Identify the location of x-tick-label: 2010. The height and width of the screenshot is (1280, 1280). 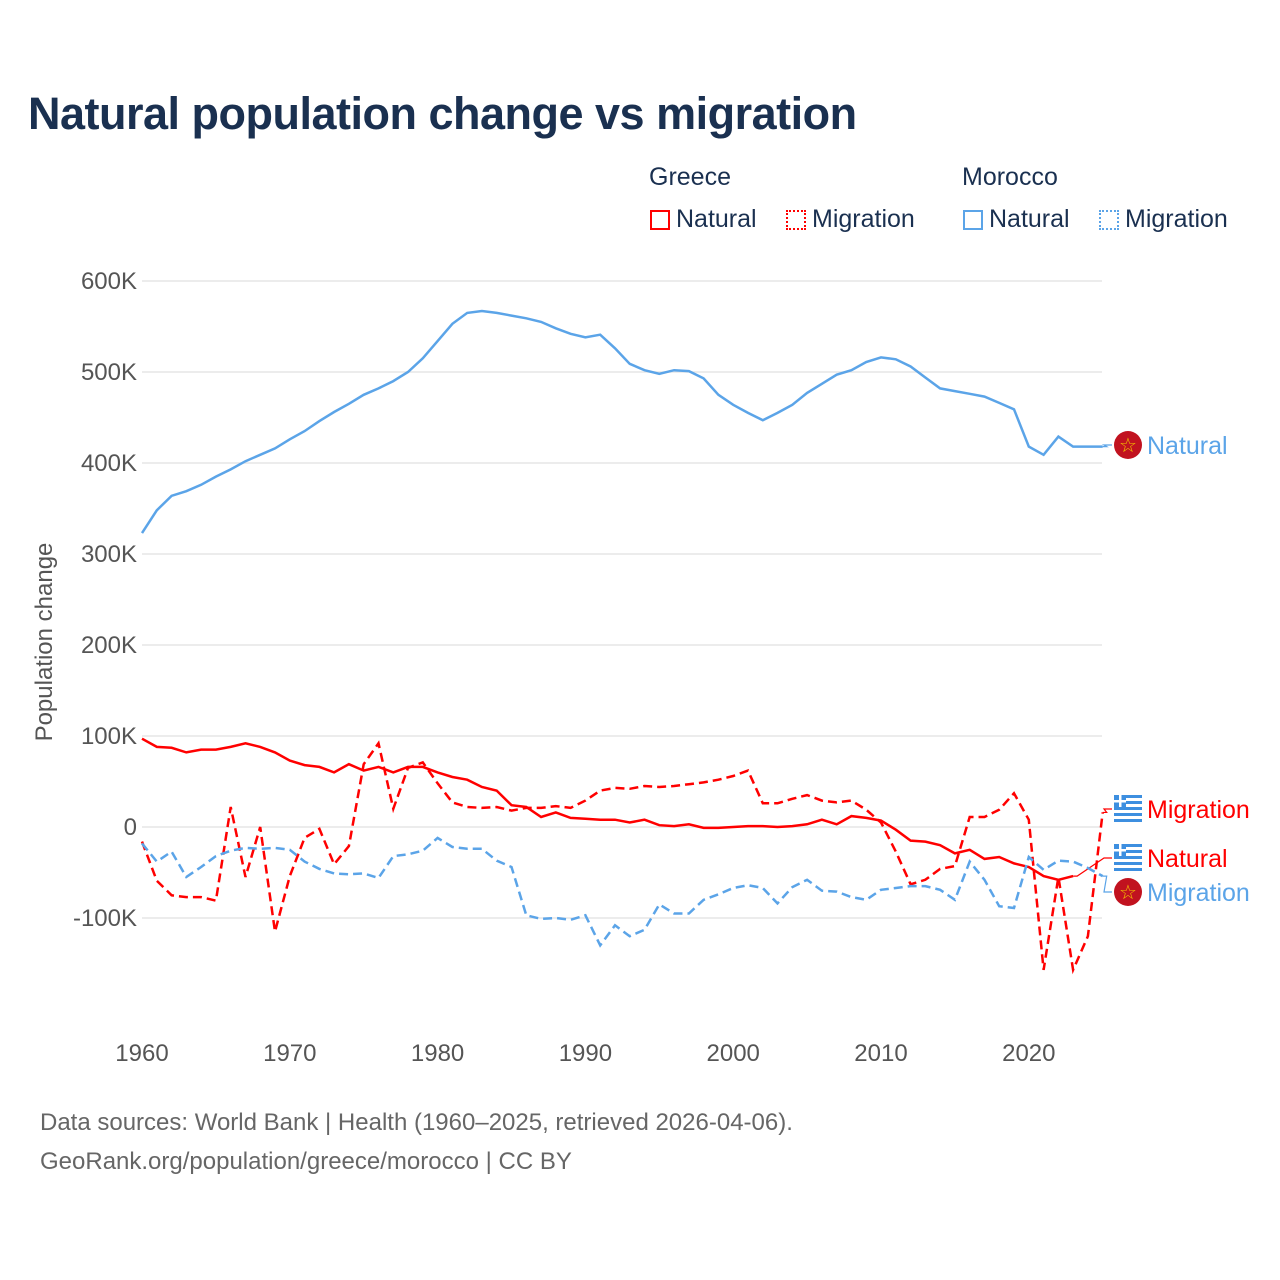
(880, 1053).